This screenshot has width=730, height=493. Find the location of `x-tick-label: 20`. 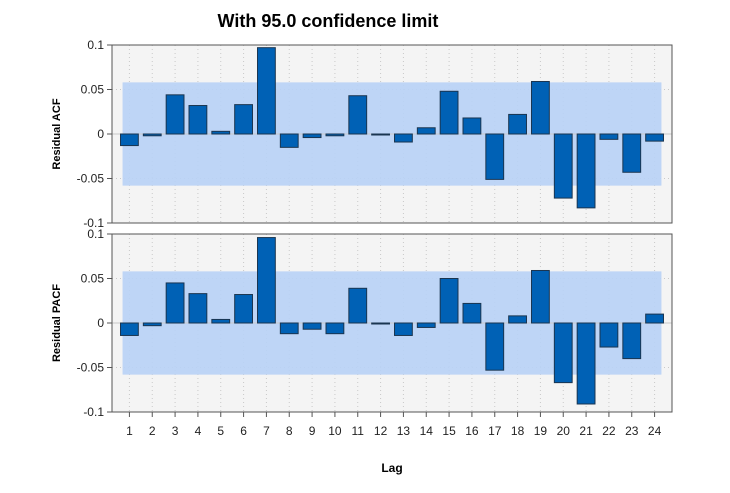

x-tick-label: 20 is located at coordinates (564, 431).